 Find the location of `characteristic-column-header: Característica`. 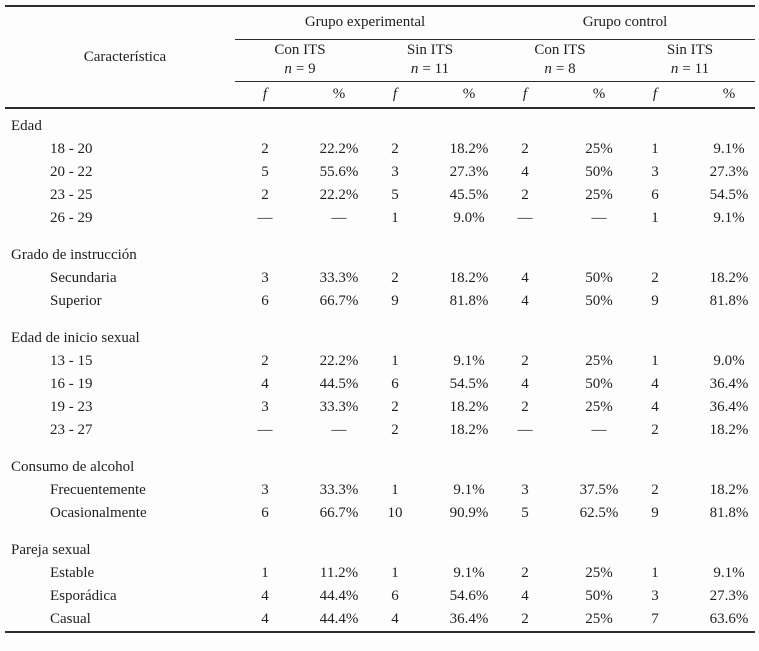

characteristic-column-header: Característica is located at coordinates (120, 57).